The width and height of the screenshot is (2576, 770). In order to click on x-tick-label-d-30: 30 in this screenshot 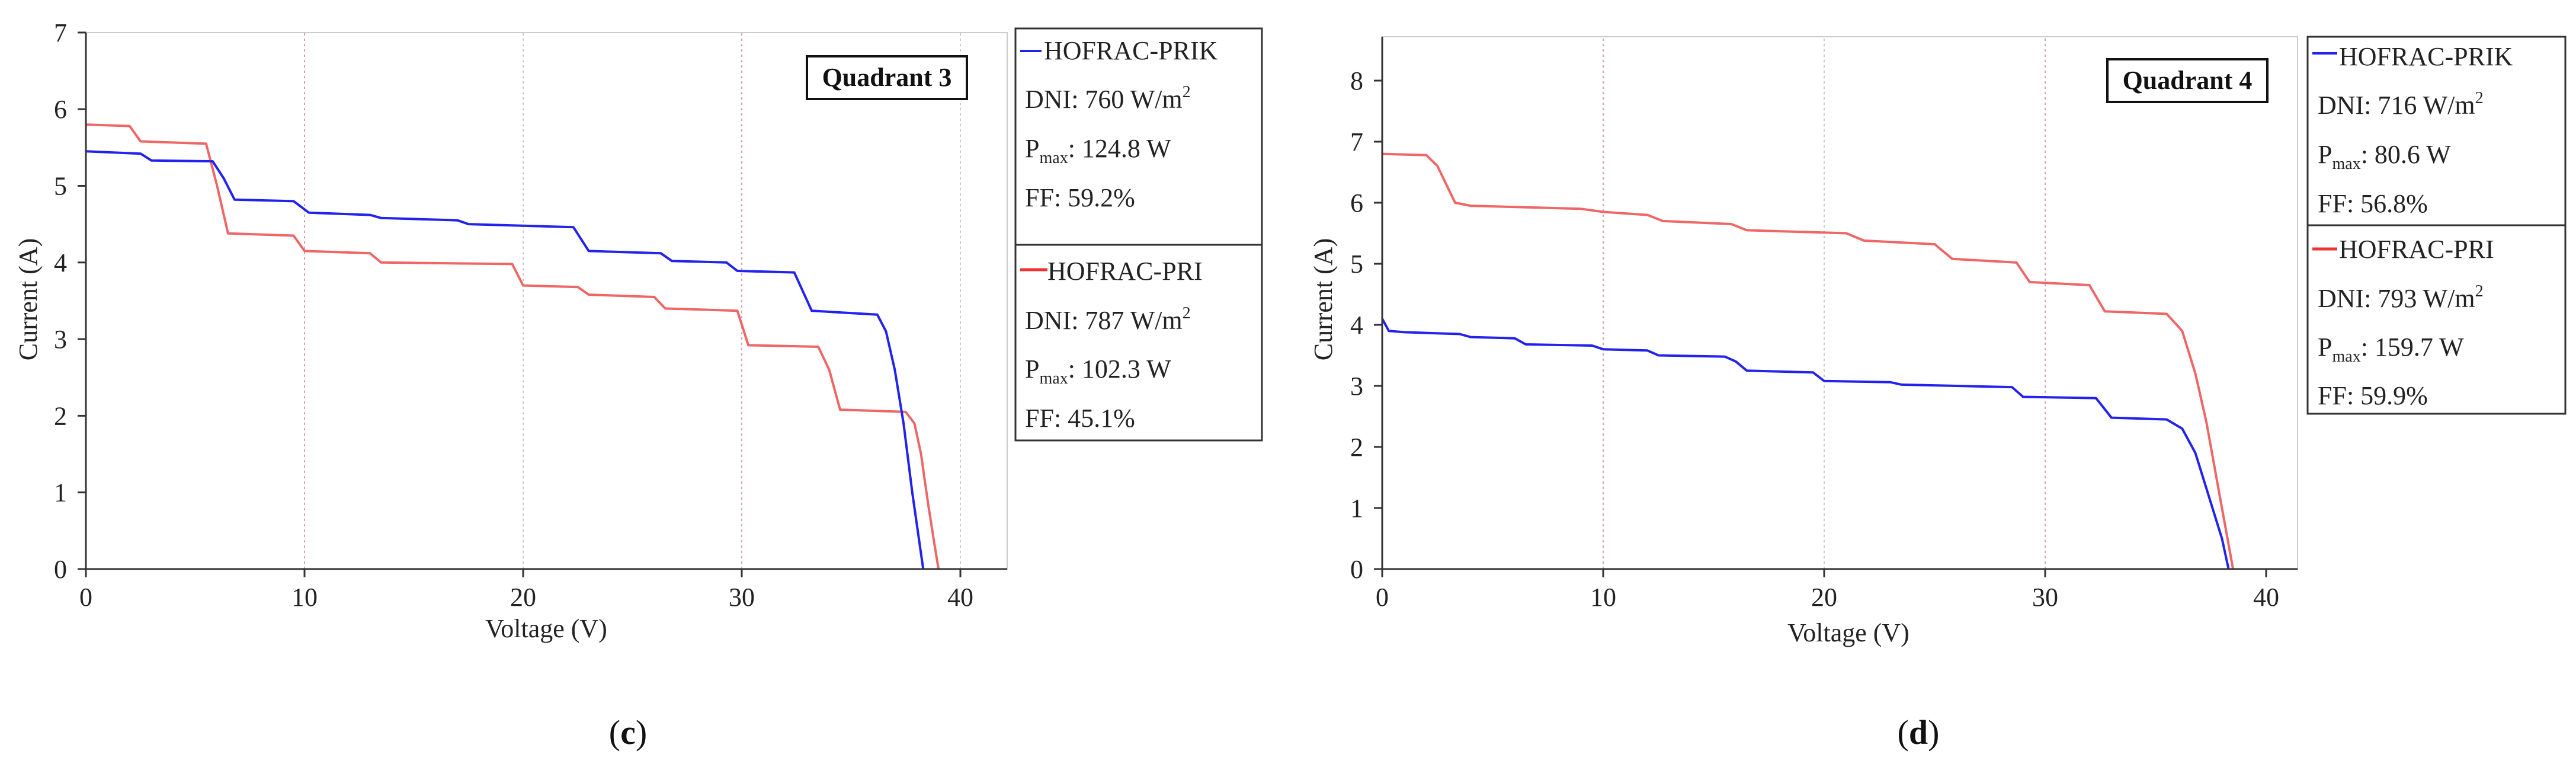, I will do `click(2045, 598)`.